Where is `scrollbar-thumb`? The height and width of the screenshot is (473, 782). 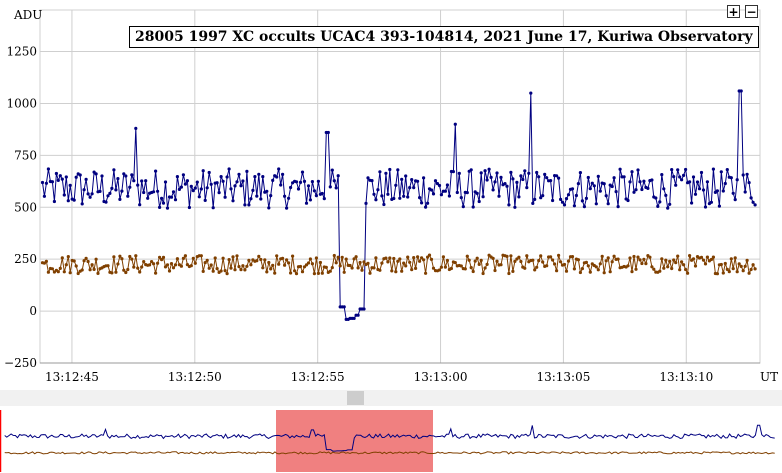 scrollbar-thumb is located at coordinates (355, 398).